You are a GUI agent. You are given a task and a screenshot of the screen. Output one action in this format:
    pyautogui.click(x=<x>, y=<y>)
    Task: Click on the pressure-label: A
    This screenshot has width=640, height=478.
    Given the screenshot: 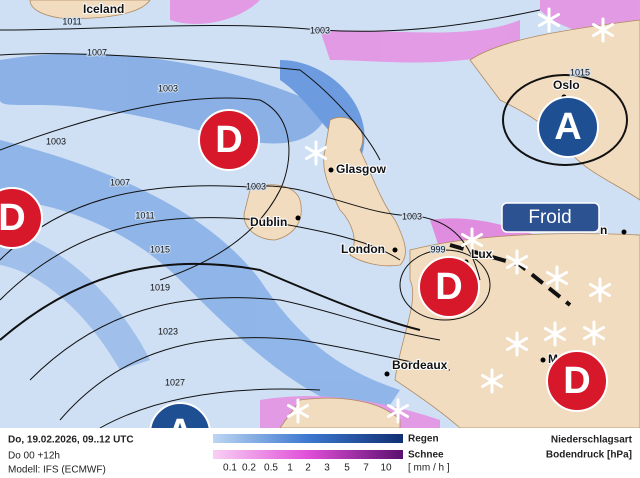 What is the action you would take?
    pyautogui.click(x=567, y=127)
    